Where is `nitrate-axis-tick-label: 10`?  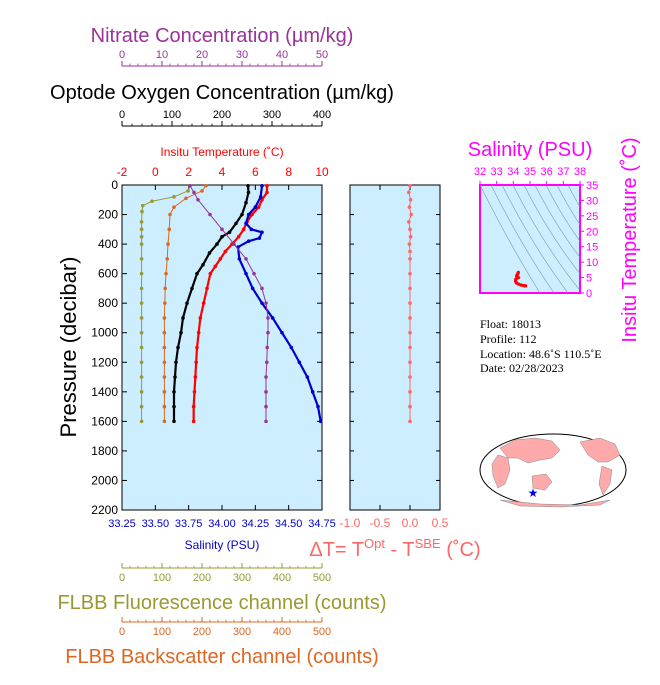 nitrate-axis-tick-label: 10 is located at coordinates (162, 55).